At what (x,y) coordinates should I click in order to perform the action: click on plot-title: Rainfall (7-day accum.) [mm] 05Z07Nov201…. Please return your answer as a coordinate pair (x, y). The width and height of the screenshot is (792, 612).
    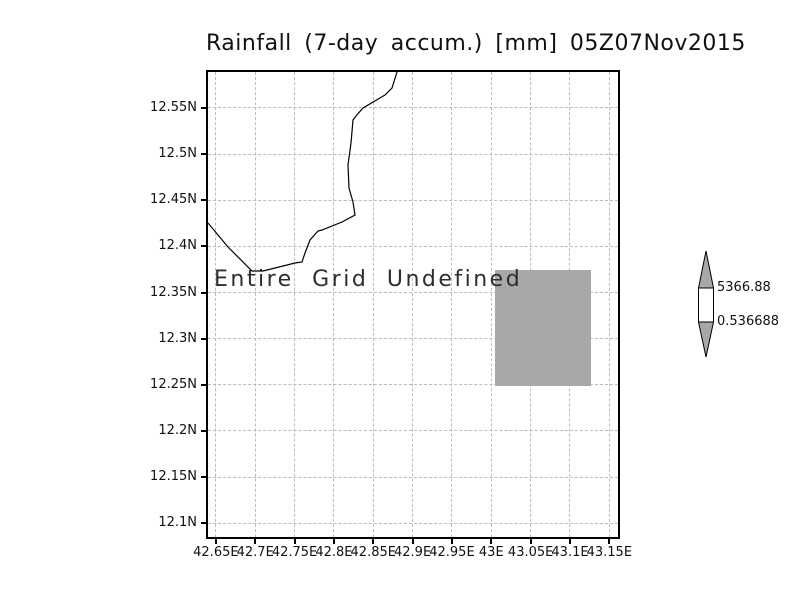
    Looking at the image, I should click on (476, 43).